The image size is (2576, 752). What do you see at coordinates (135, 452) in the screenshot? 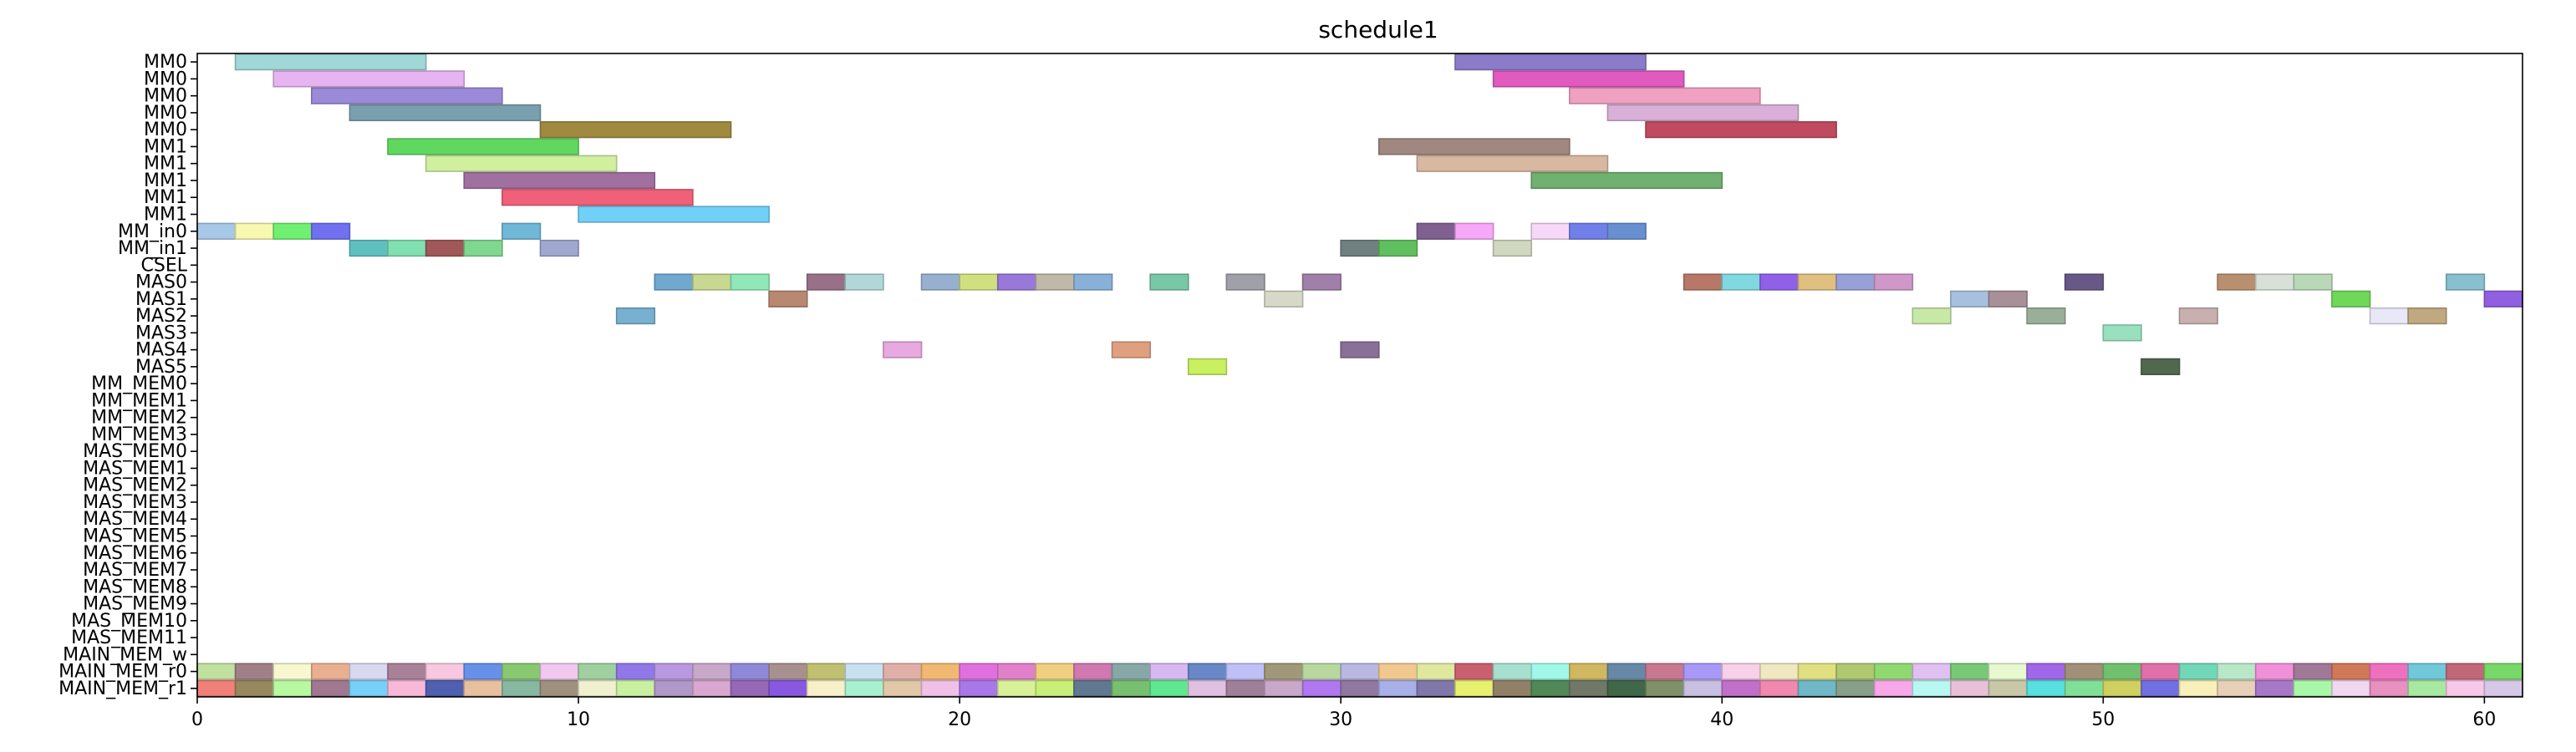
I see `y-tick-label: MAS_MEM0` at bounding box center [135, 452].